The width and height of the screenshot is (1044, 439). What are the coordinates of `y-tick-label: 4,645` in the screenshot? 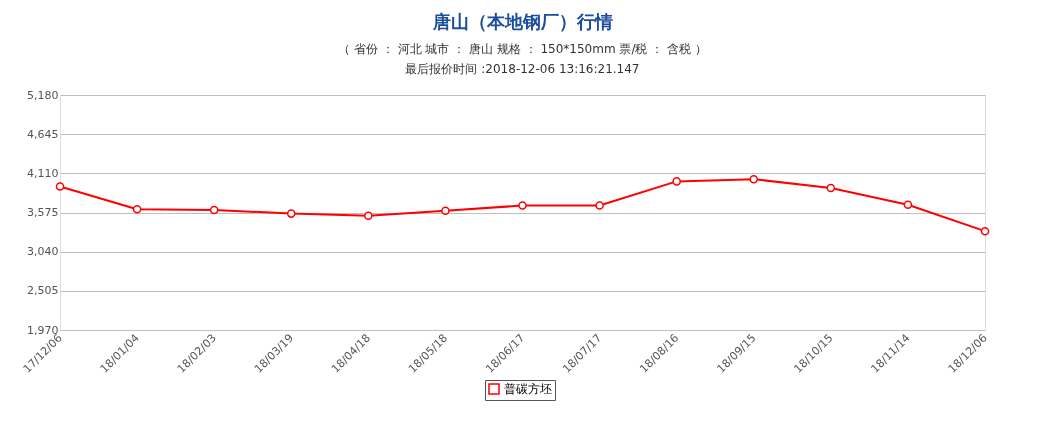 It's located at (43, 134).